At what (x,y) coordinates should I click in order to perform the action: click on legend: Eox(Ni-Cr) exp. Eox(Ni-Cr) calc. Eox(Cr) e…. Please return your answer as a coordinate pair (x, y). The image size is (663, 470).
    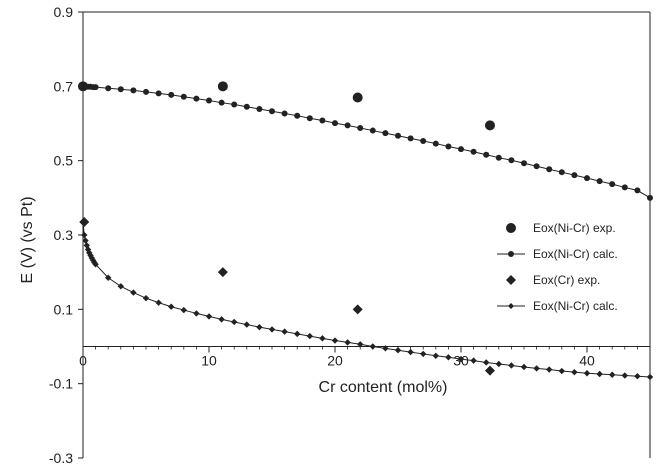
    Looking at the image, I should click on (557, 267).